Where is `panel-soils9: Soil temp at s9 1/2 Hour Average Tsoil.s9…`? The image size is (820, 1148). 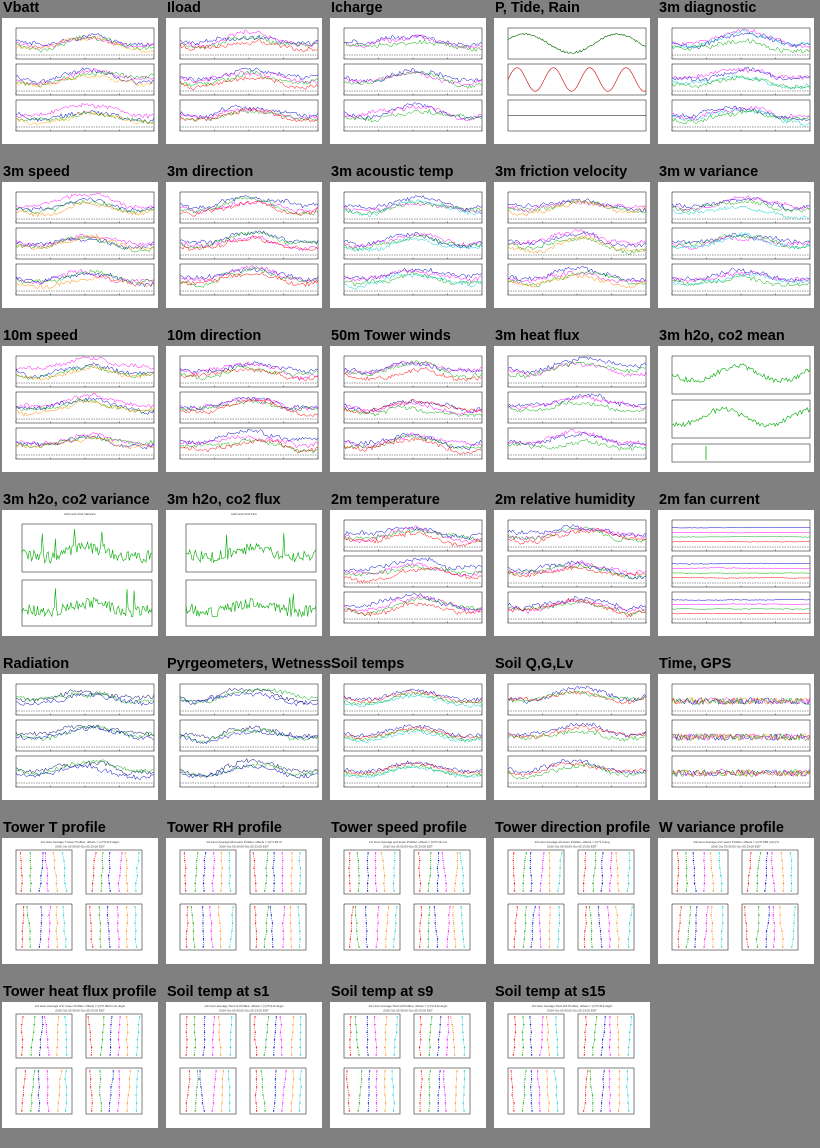 panel-soils9: Soil temp at s9 1/2 Hour Average Tsoil.s9… is located at coordinates (410, 1066).